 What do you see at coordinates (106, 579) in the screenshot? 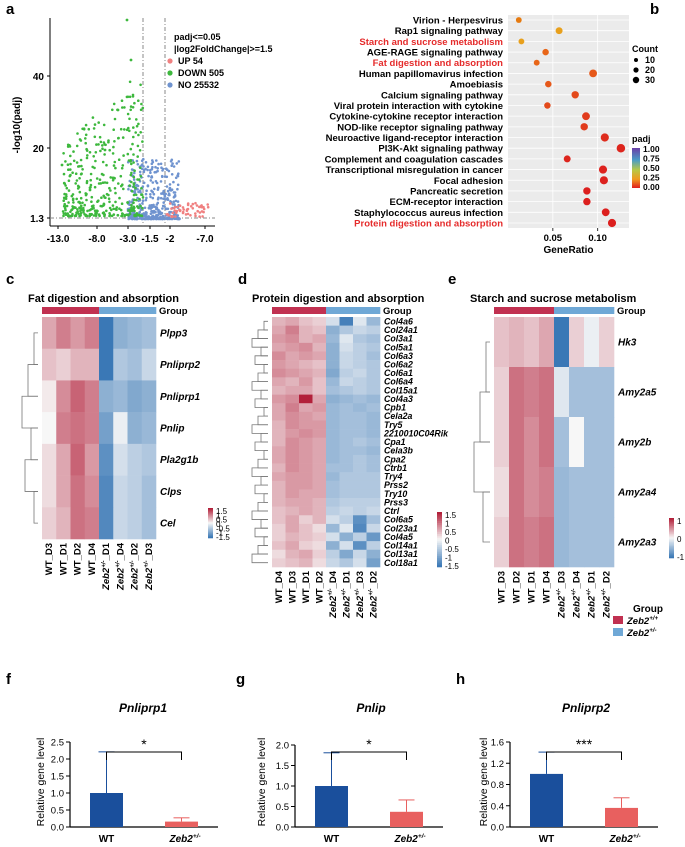
I see `heatmap-col-label-base: Zeb2` at bounding box center [106, 579].